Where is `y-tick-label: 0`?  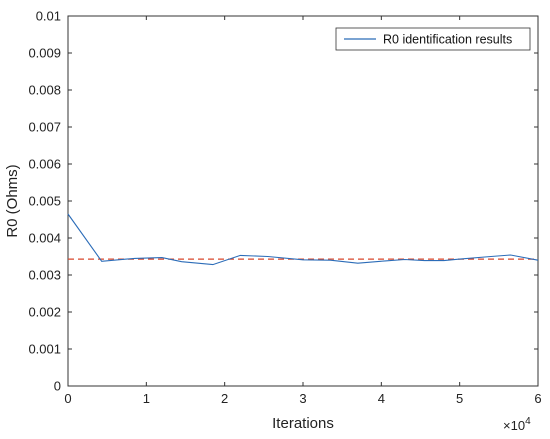
y-tick-label: 0 is located at coordinates (57, 386).